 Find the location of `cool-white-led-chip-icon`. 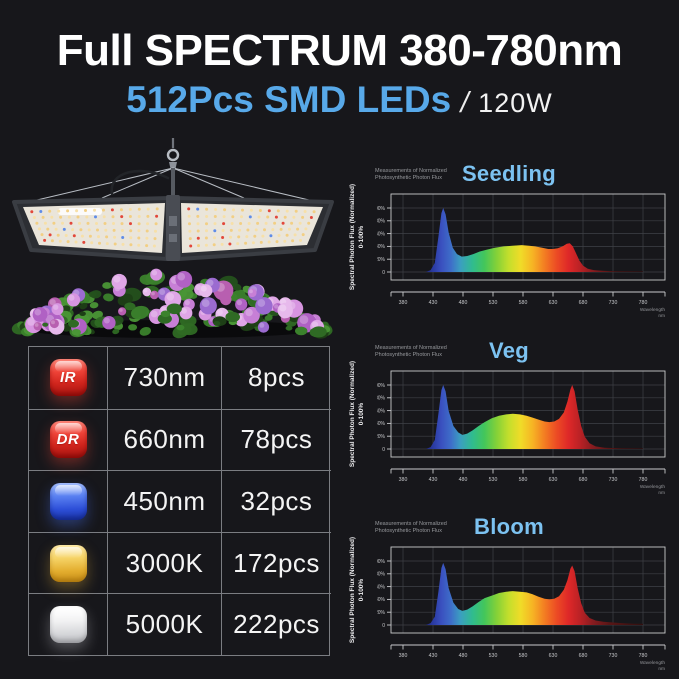

cool-white-led-chip-icon is located at coordinates (68, 625).